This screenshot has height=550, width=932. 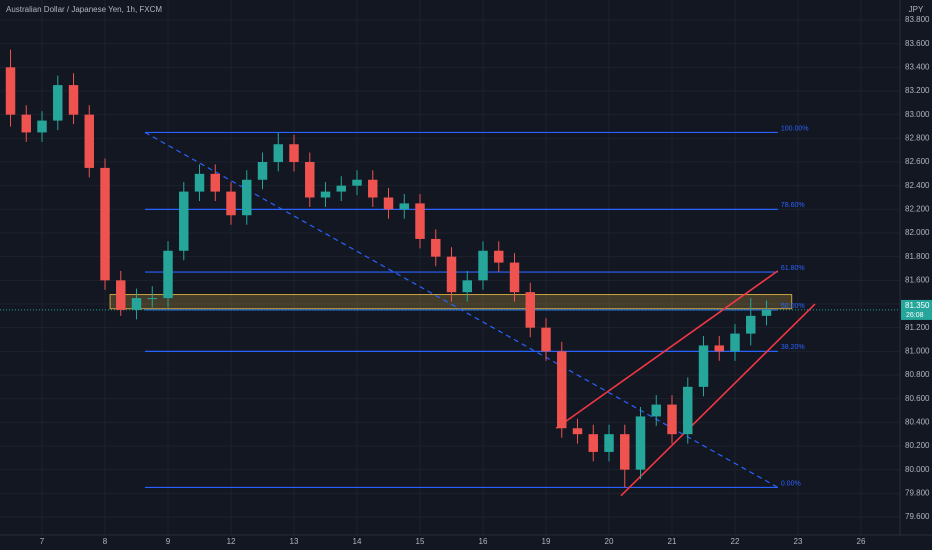 I want to click on x-tick-label: 12, so click(x=231, y=541).